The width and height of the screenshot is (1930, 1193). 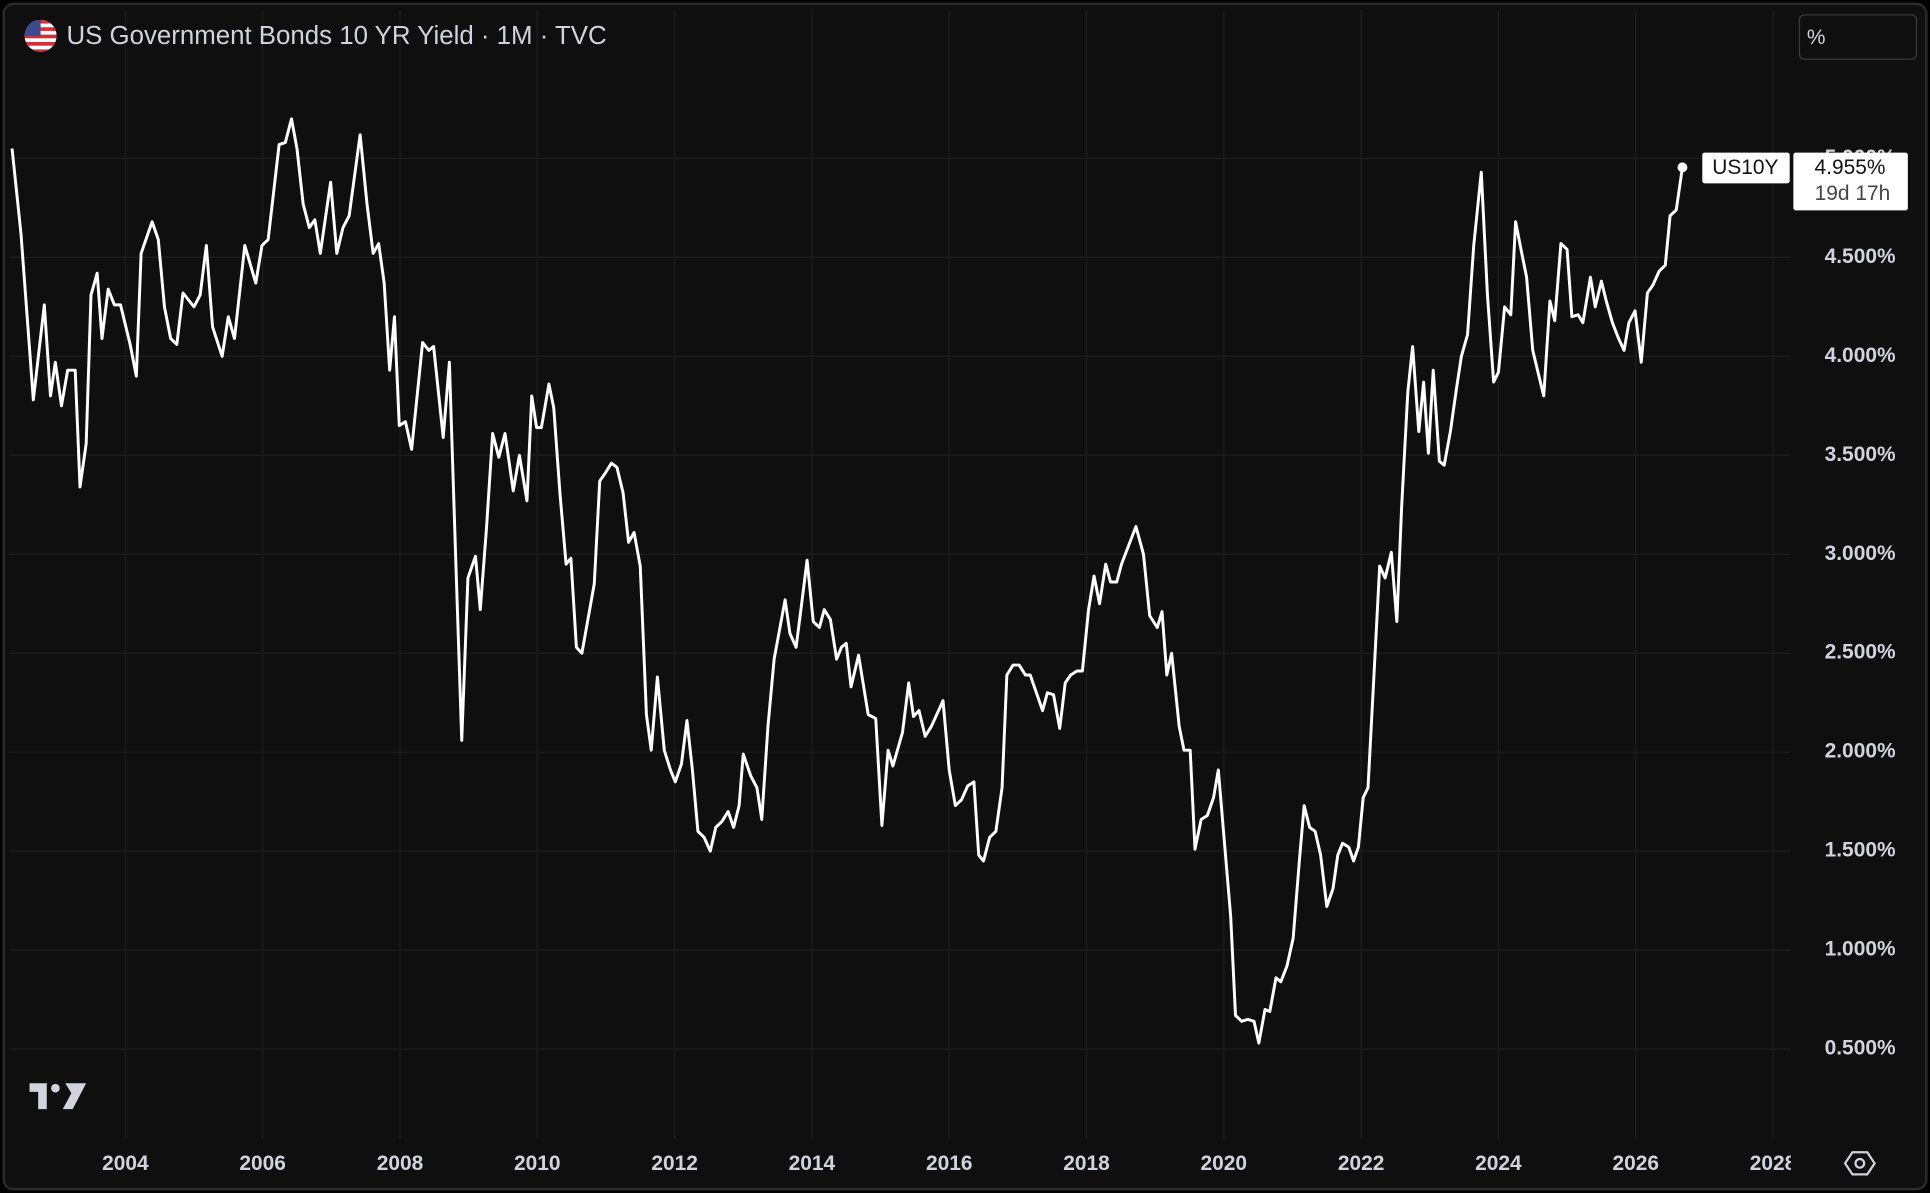 I want to click on x-tick-label: 2016, so click(x=949, y=1163).